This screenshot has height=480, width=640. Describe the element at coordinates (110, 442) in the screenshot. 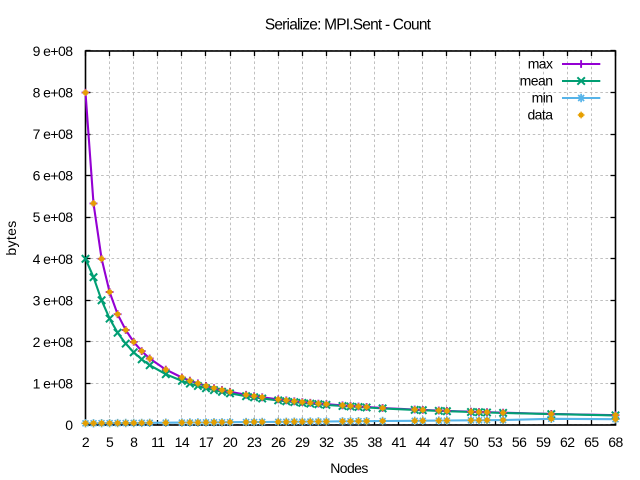

I see `svg-text: 5` at that location.